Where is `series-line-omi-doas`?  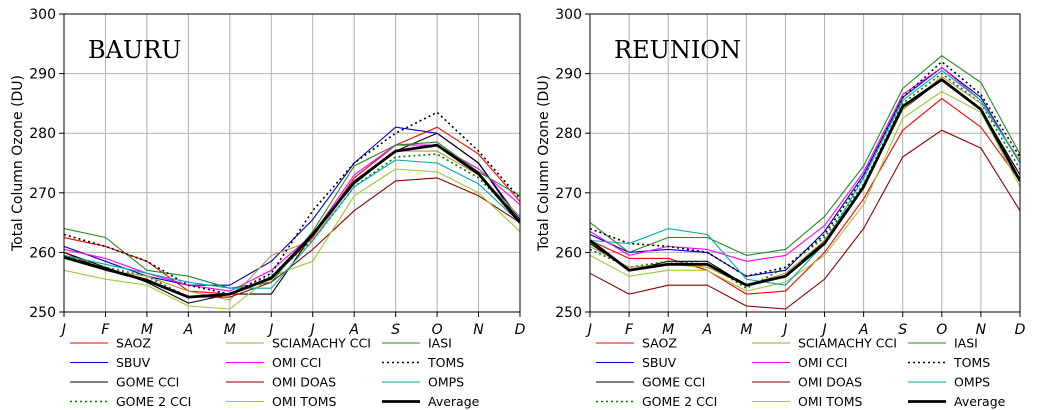 series-line-omi-doas is located at coordinates (292, 237).